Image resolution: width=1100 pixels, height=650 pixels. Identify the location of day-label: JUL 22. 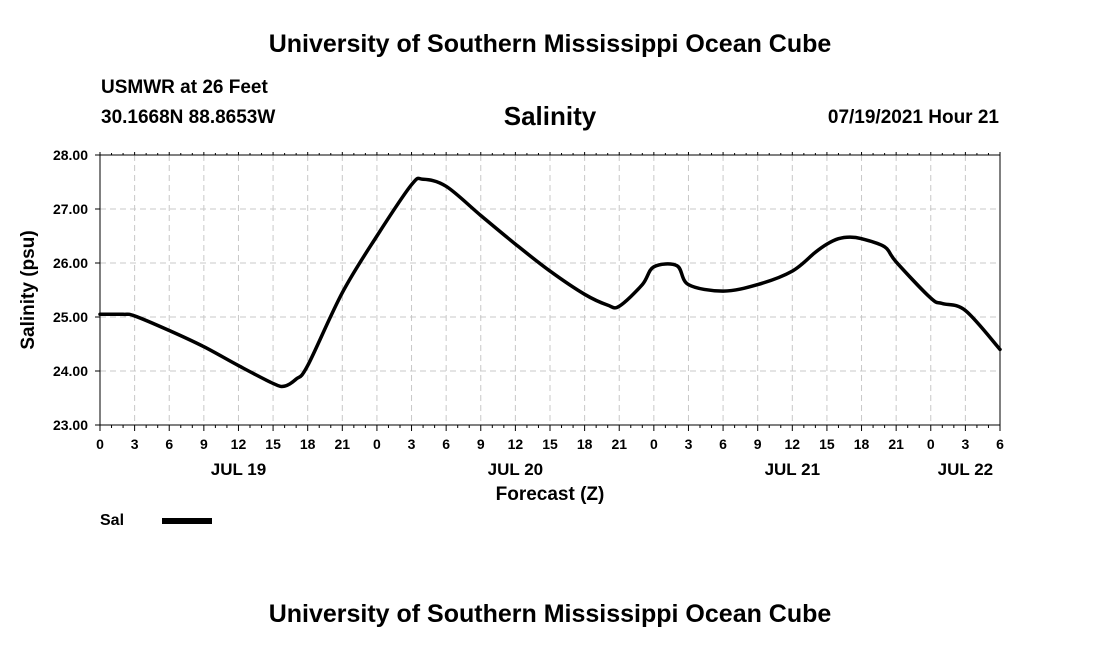
(965, 469).